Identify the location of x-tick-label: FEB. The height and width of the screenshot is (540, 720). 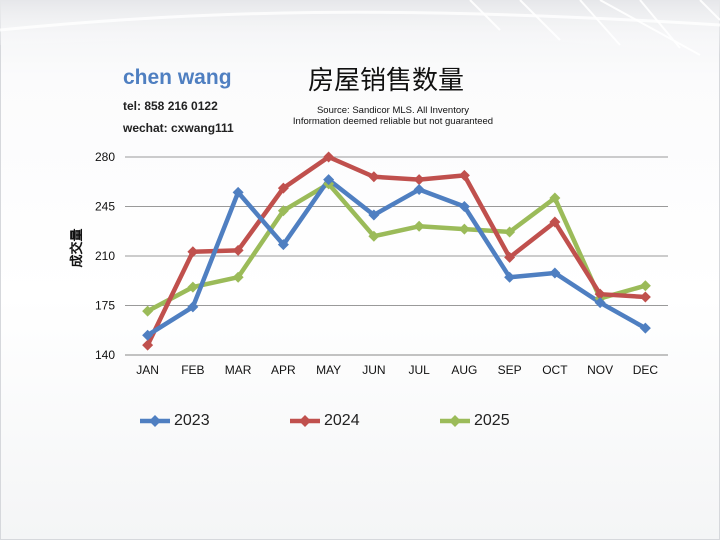
(192, 370).